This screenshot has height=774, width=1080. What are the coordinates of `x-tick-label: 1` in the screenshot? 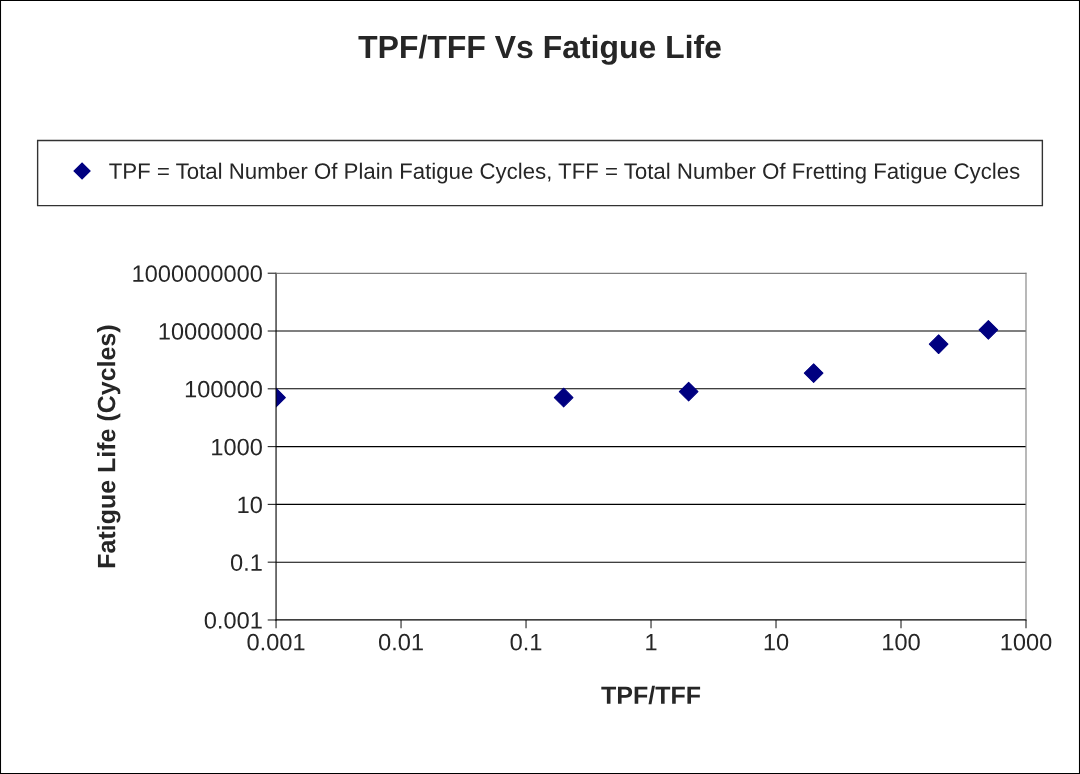 It's located at (651, 642).